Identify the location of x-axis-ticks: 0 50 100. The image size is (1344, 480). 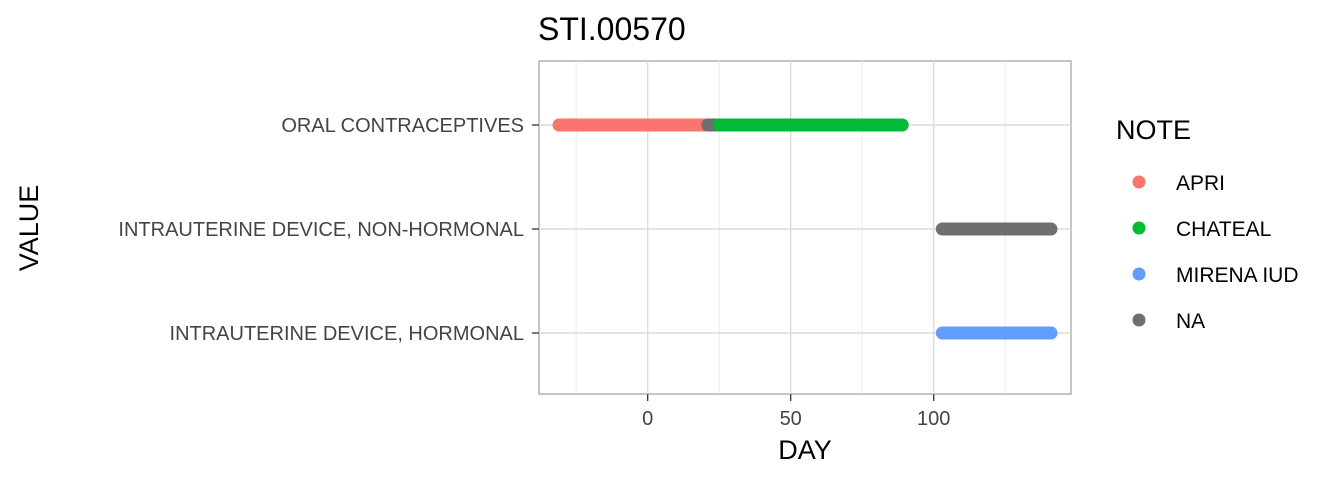
(796, 412).